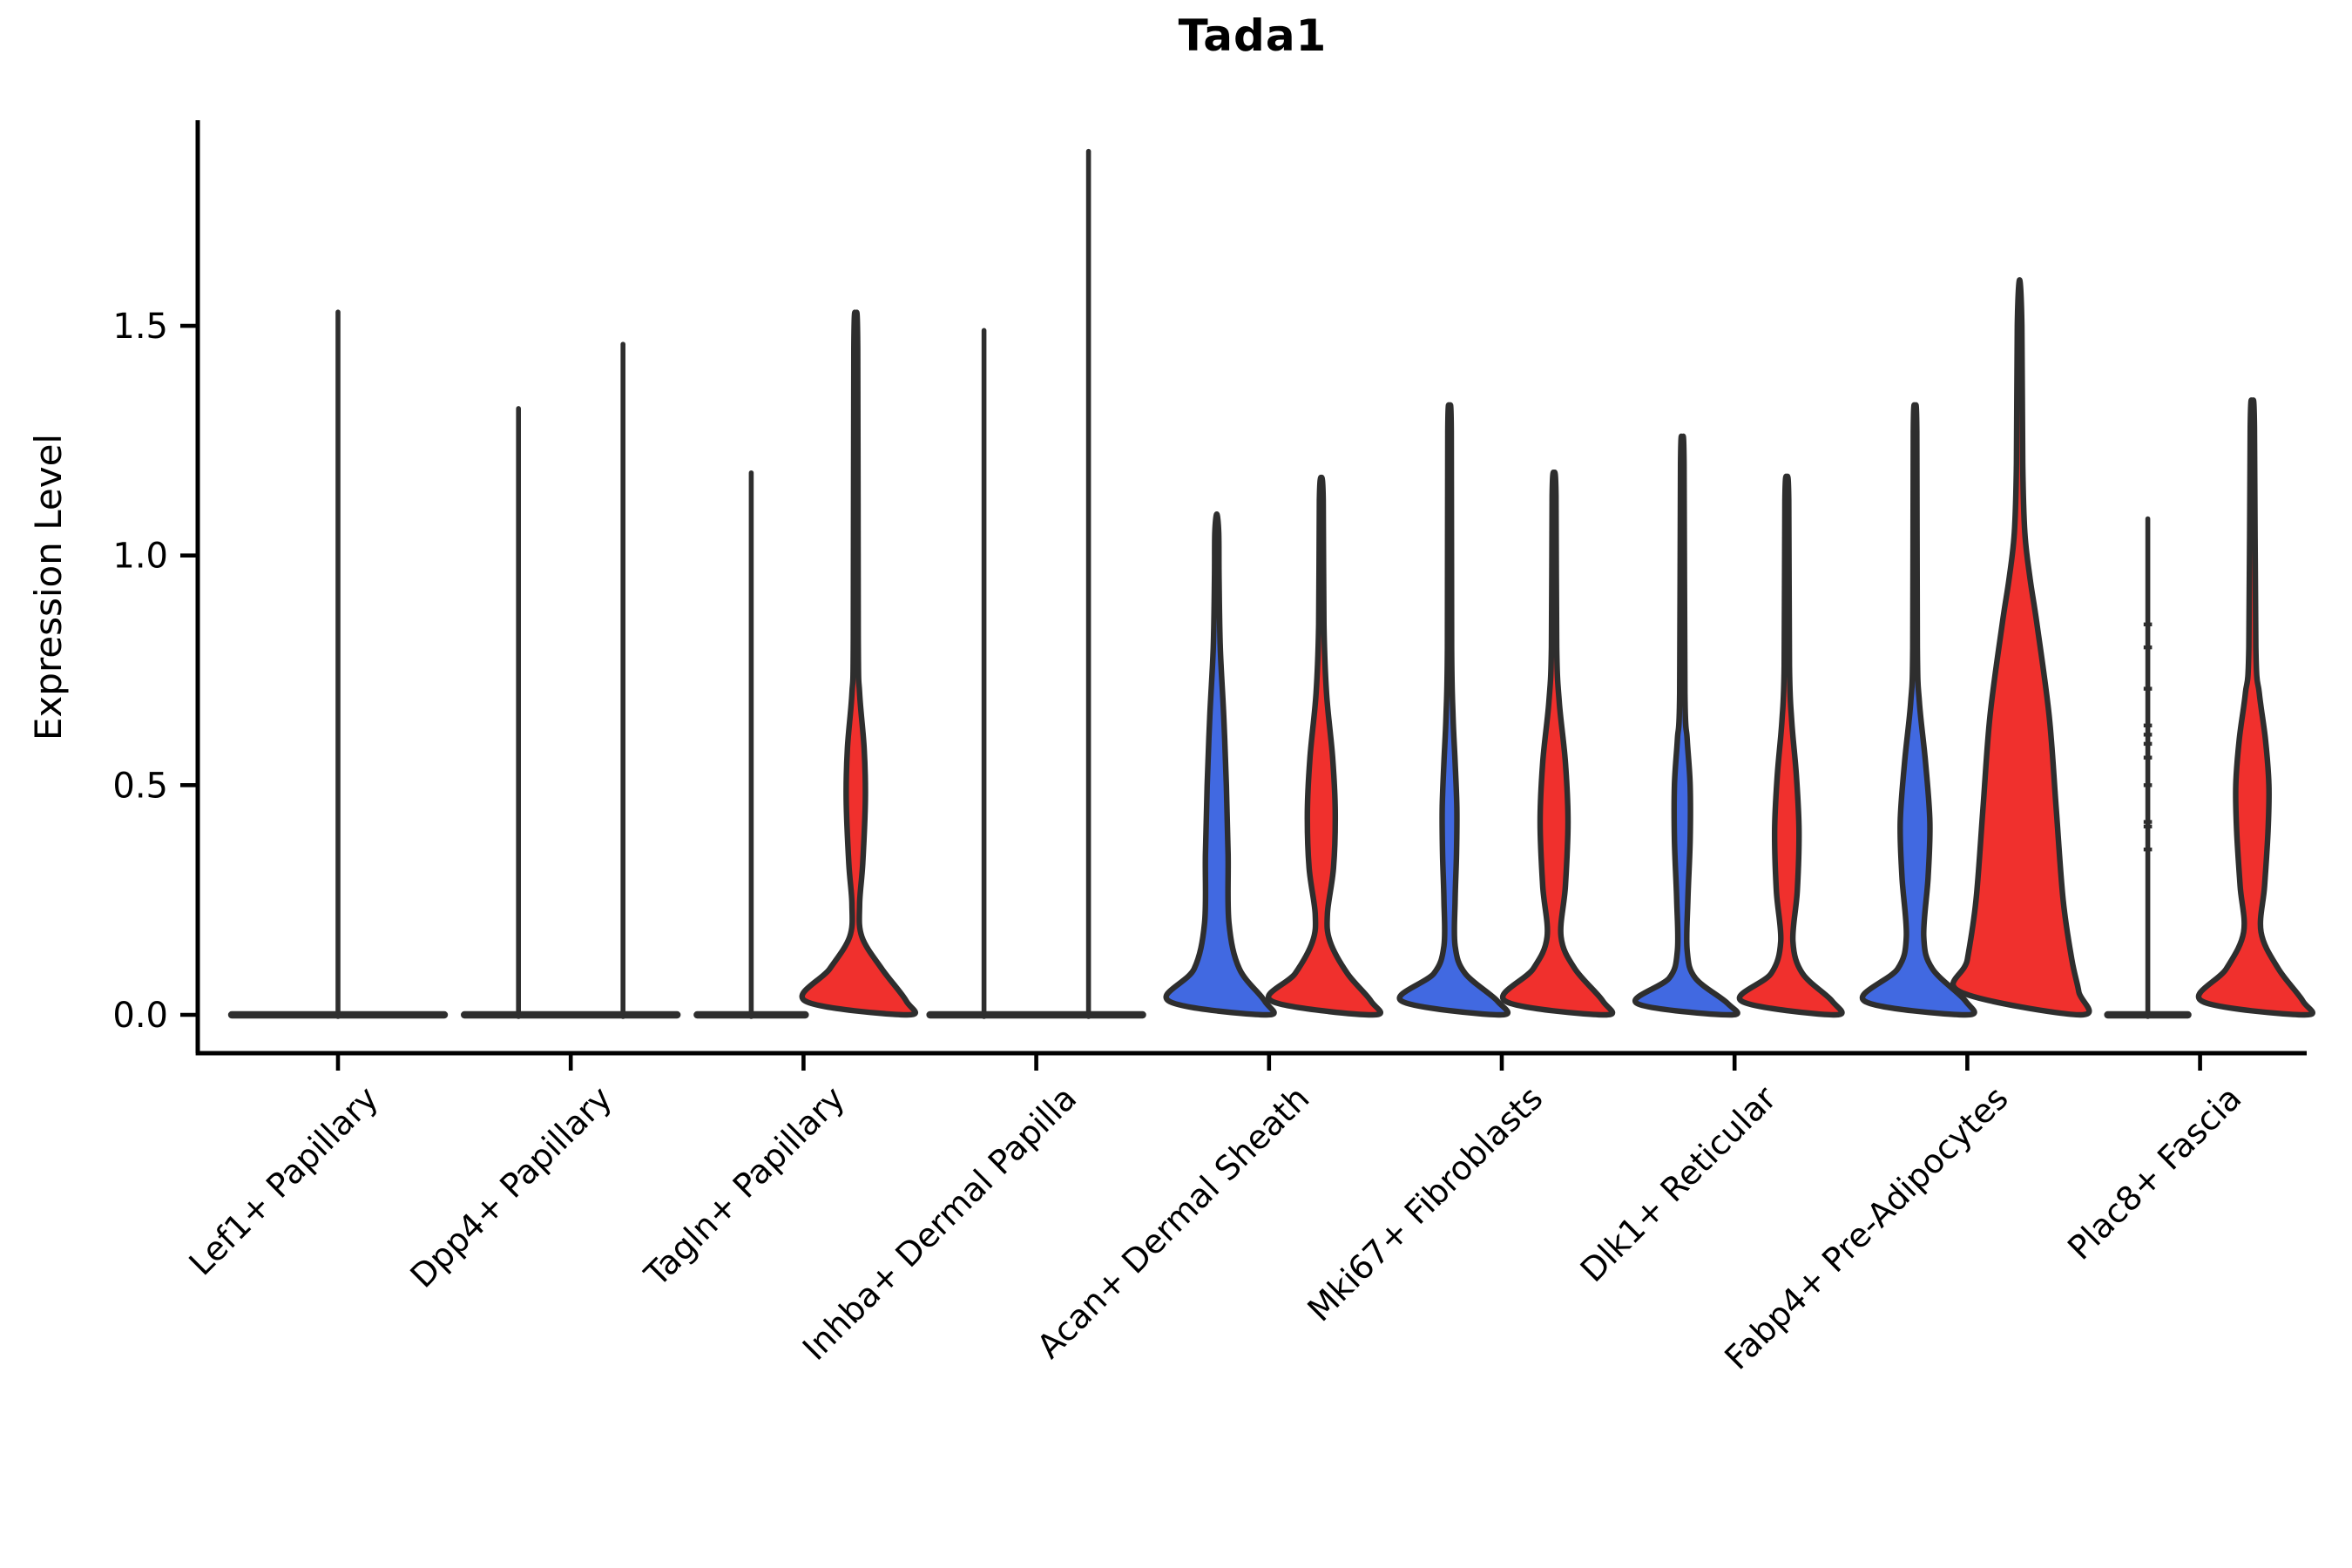 This screenshot has width=2352, height=1568. What do you see at coordinates (140, 557) in the screenshot?
I see `y-tick-label: 1.0` at bounding box center [140, 557].